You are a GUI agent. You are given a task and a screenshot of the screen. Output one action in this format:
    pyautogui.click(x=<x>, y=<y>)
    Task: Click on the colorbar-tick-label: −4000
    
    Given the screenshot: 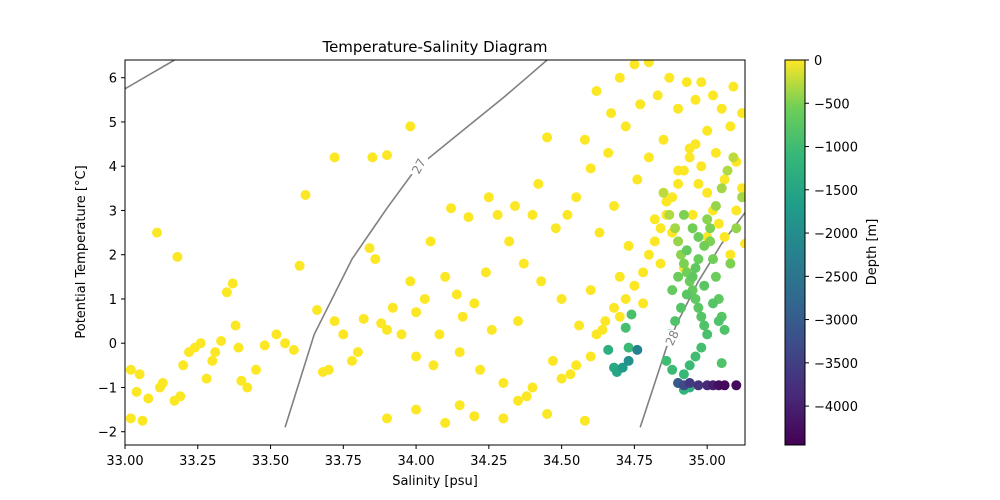 What is the action you would take?
    pyautogui.click(x=836, y=407)
    